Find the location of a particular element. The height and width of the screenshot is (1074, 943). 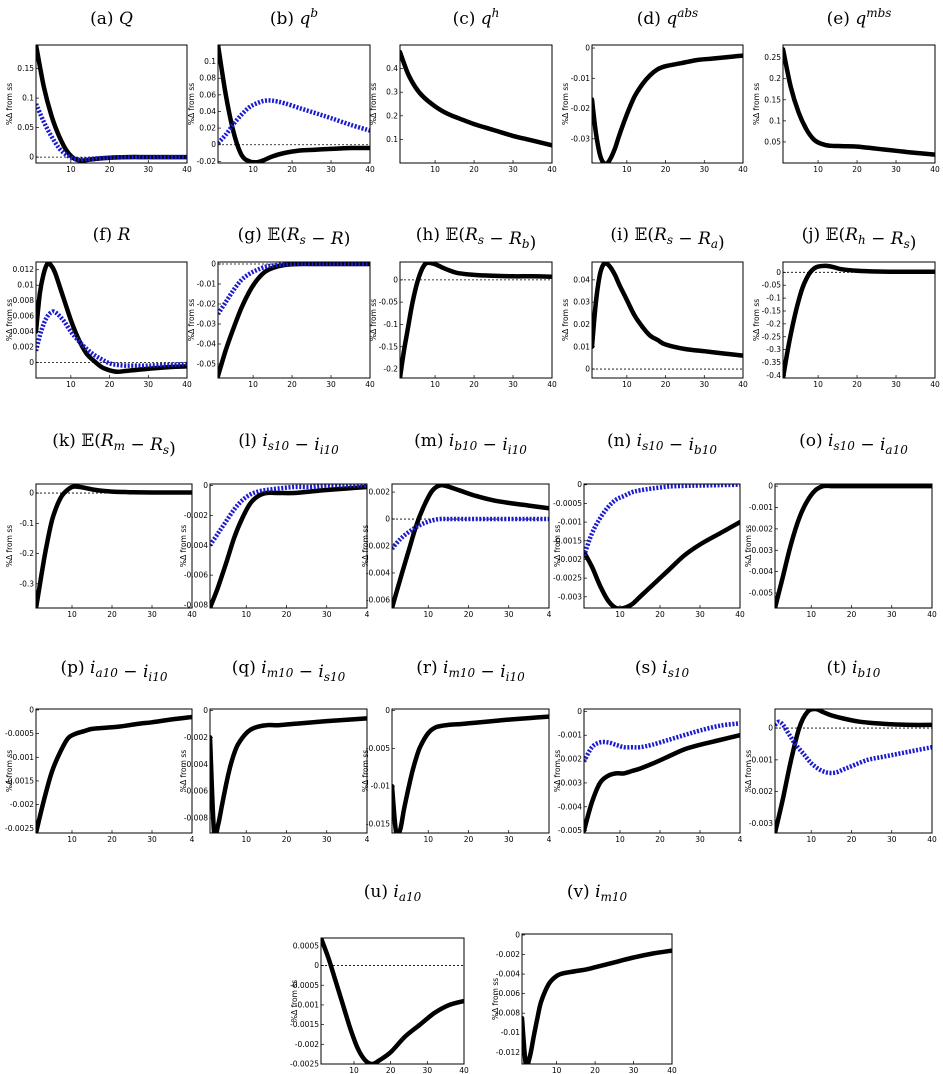

axes-frame-p is located at coordinates (114, 771).